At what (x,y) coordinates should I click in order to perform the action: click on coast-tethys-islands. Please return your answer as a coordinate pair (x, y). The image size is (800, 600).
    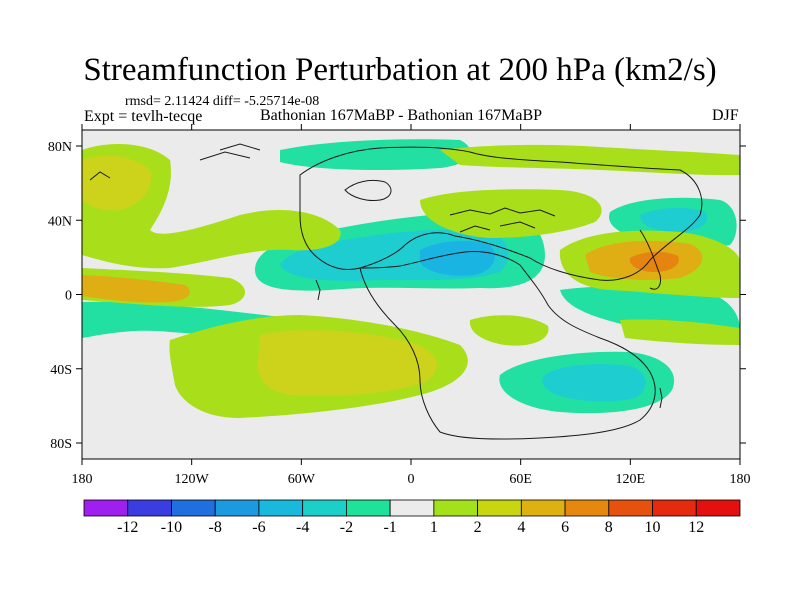
    Looking at the image, I should click on (502, 220).